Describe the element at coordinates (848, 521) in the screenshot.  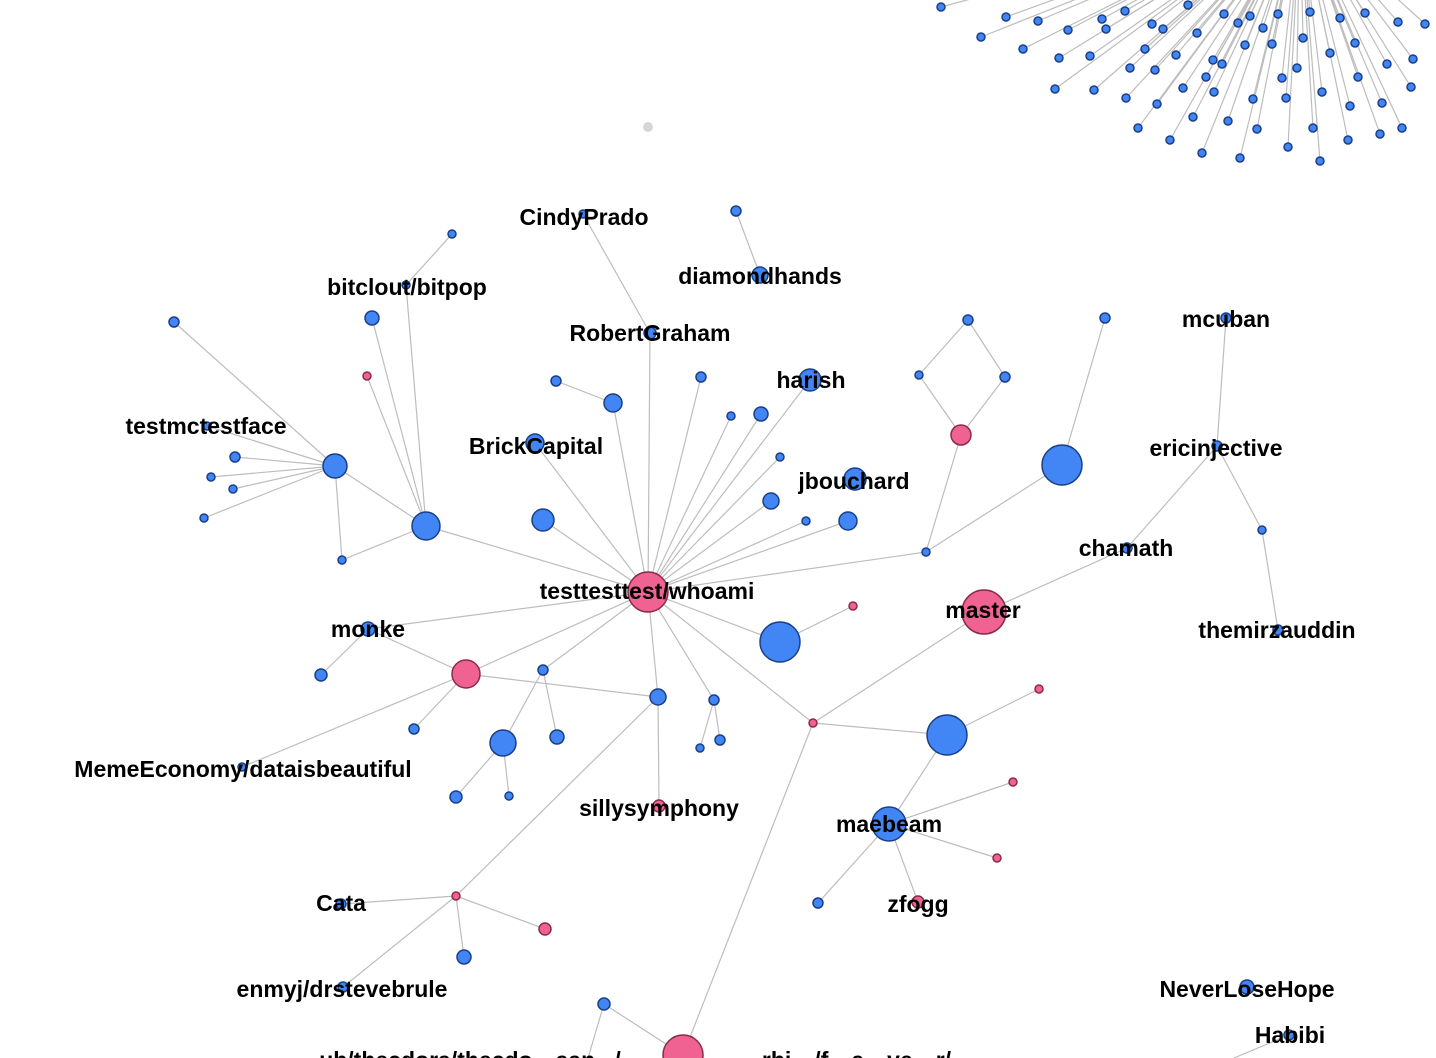
I see `graph-node-aj` at that location.